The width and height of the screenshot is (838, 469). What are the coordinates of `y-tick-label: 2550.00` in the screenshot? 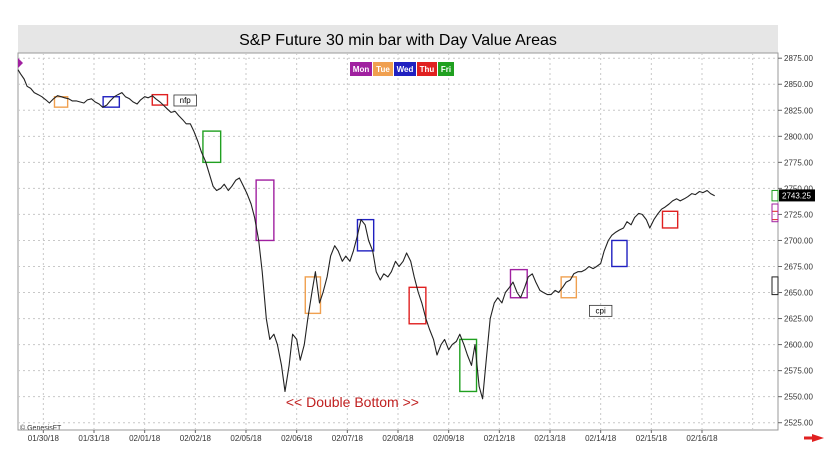 It's located at (798, 397).